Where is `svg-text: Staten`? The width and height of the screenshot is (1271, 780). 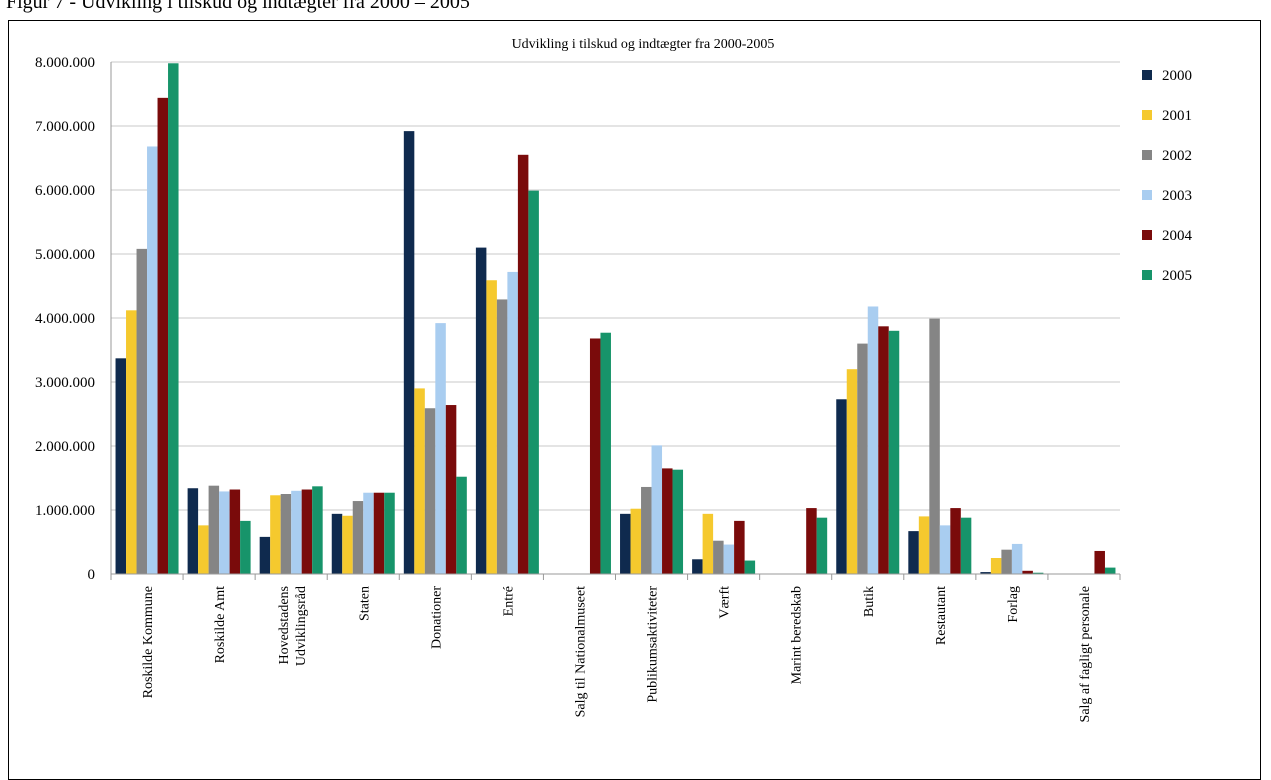 svg-text: Staten is located at coordinates (364, 603).